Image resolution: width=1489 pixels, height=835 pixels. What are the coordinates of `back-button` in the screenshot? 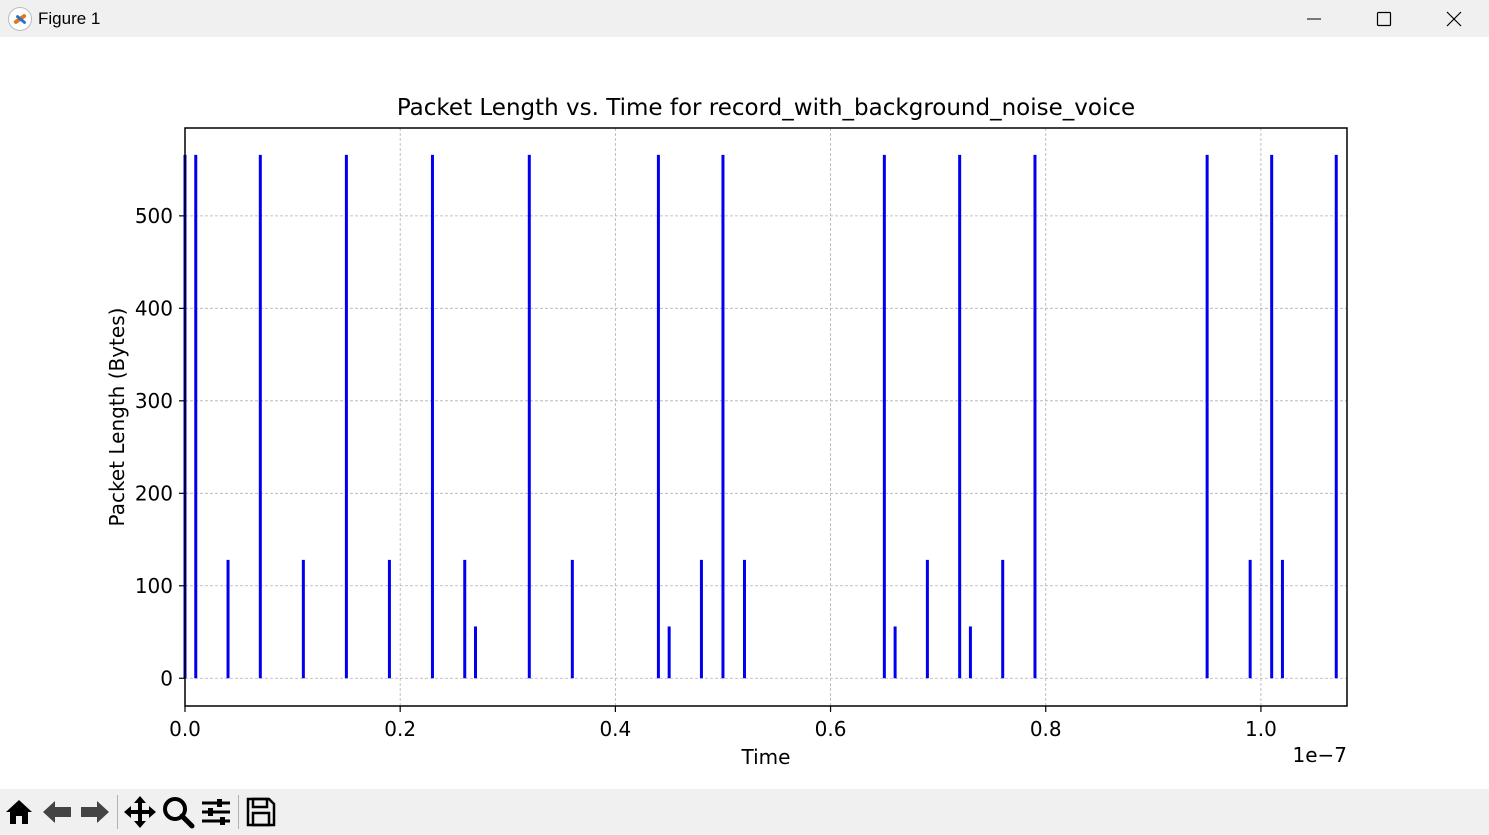 It's located at (57, 812).